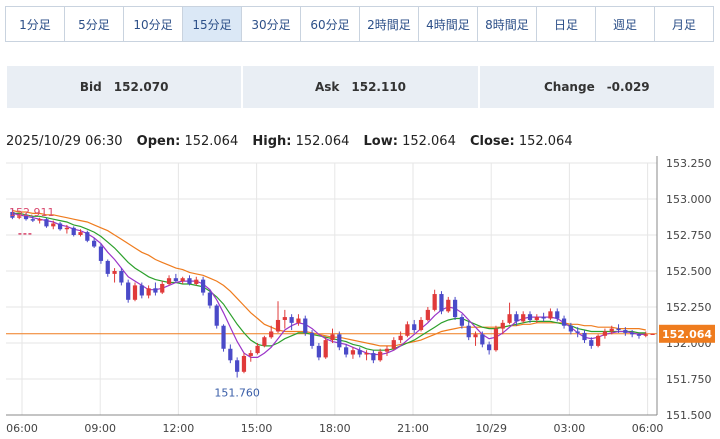  I want to click on x-tick-label: 09:00, so click(100, 428).